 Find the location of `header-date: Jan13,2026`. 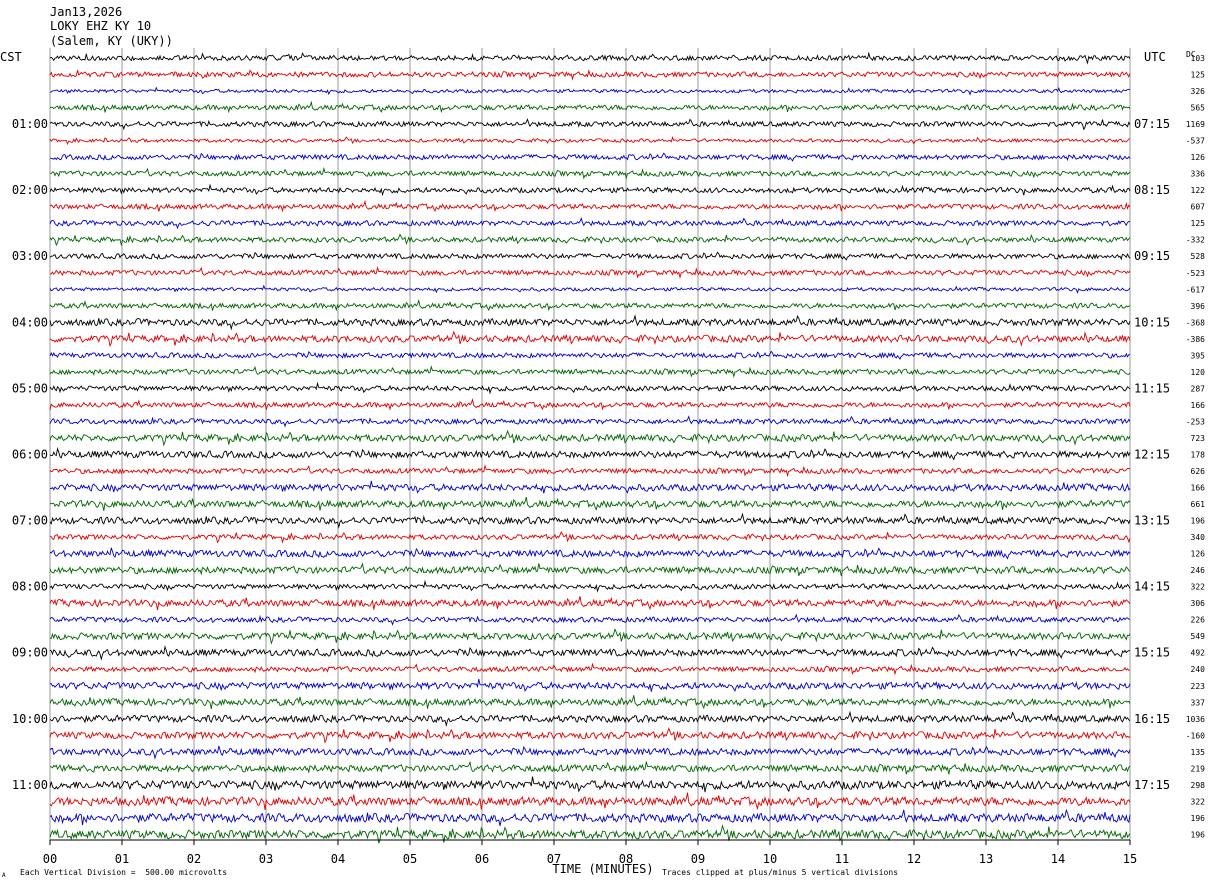

header-date: Jan13,2026 is located at coordinates (86, 12).